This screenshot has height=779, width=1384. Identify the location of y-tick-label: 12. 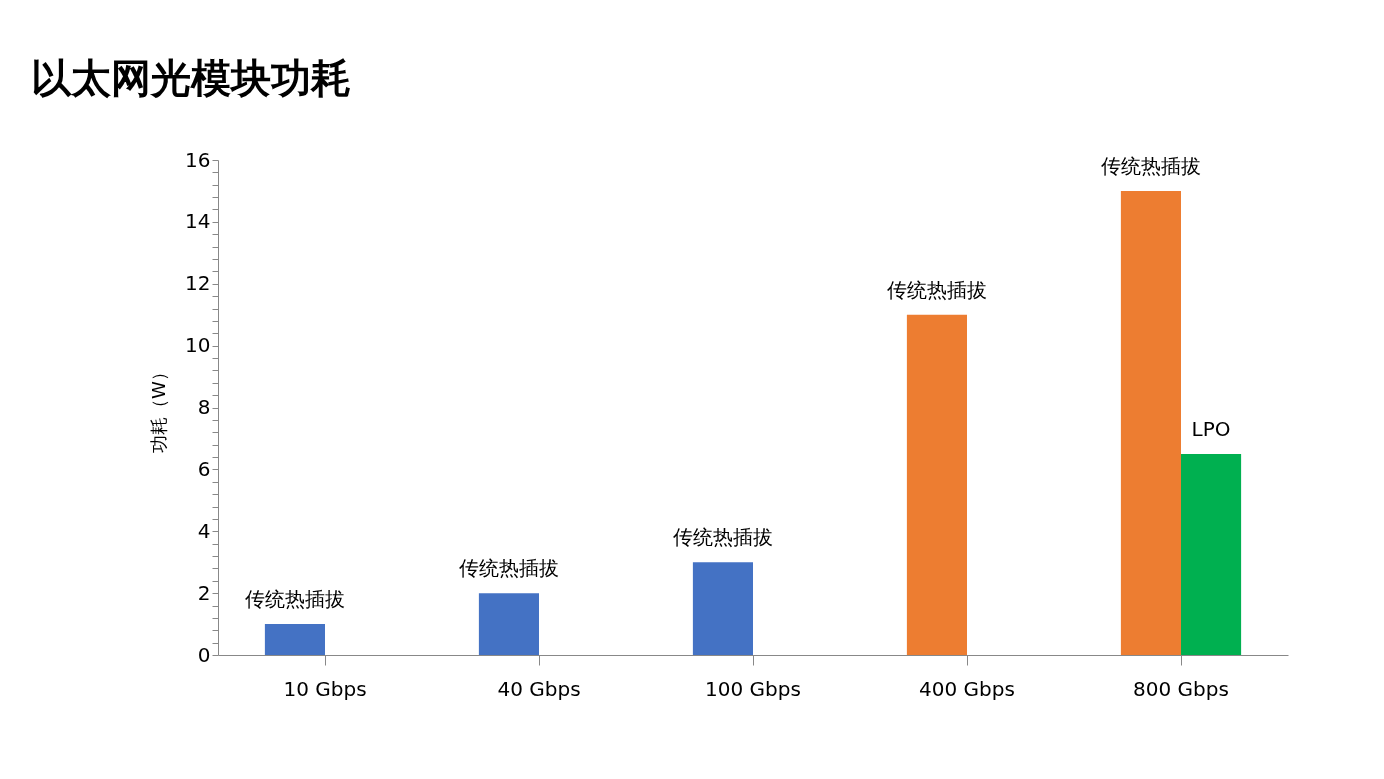
(198, 283).